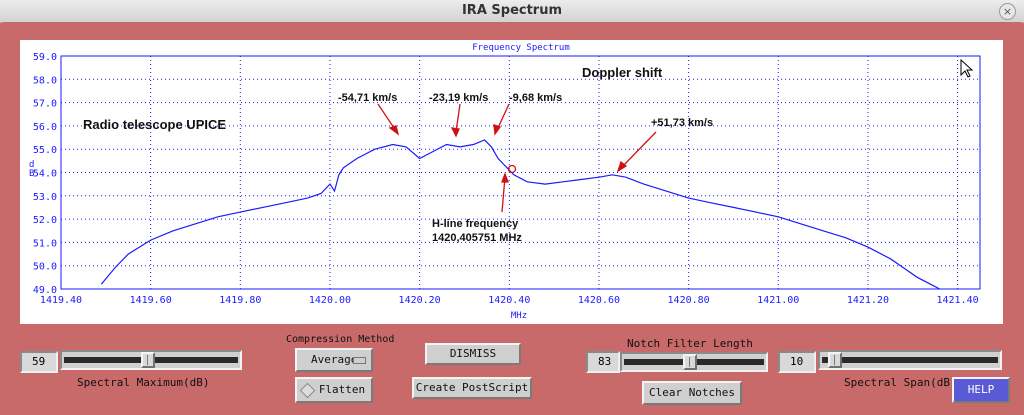 The image size is (1024, 415). Describe the element at coordinates (45, 243) in the screenshot. I see `y-tick-label: 51.0` at that location.